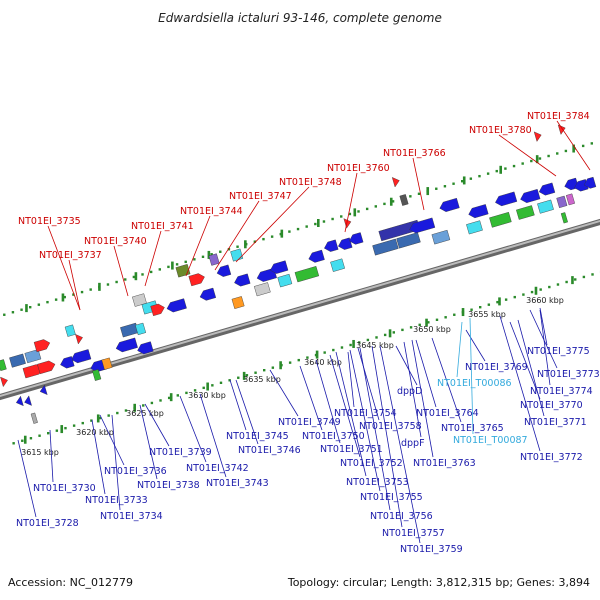 Image resolution: width=600 pixels, height=600 pixels. What do you see at coordinates (260, 196) in the screenshot?
I see `top-gene-label: NT01EI_3747` at bounding box center [260, 196].